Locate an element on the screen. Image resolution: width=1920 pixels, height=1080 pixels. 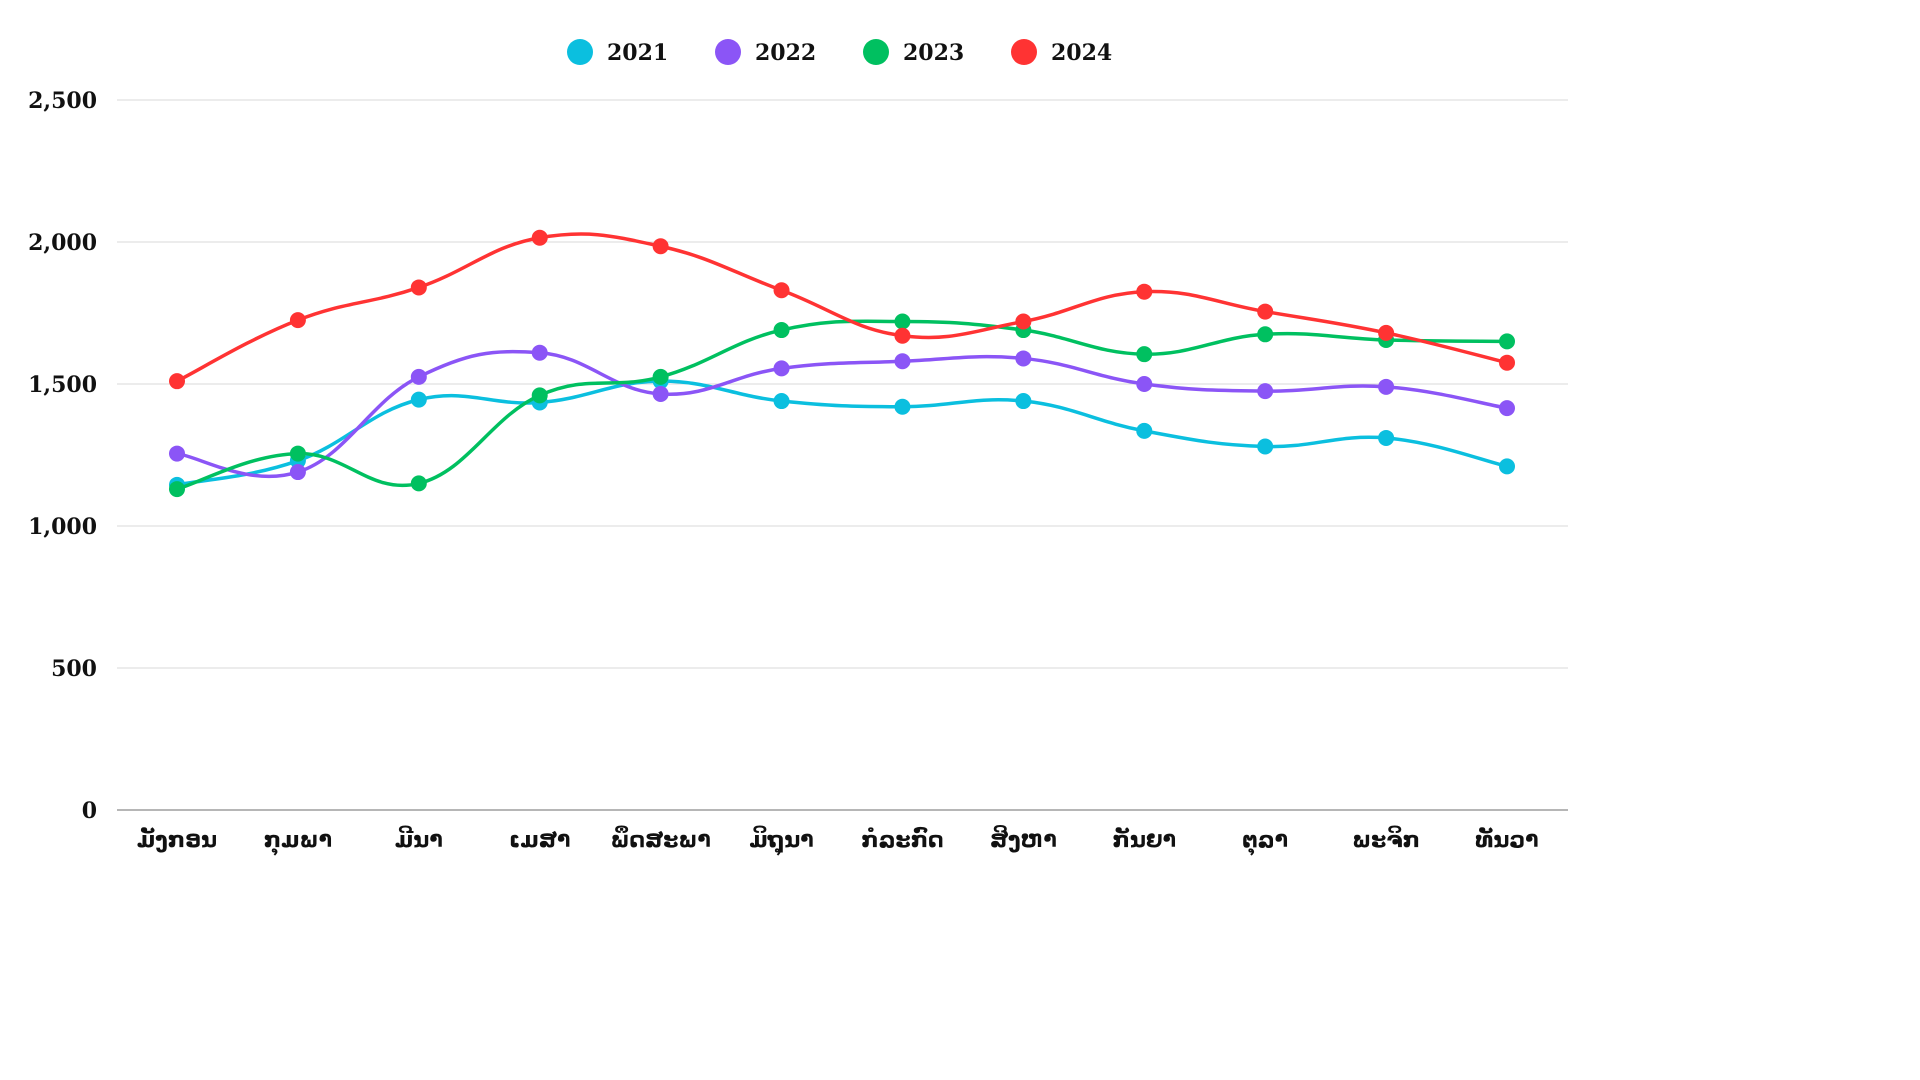
series-line-2024 is located at coordinates (842, 307).